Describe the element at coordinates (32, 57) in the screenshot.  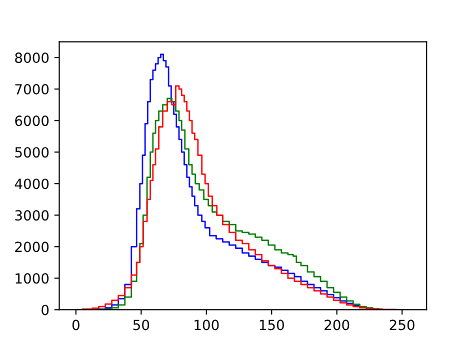
I see `y-tick-label: 8000` at that location.